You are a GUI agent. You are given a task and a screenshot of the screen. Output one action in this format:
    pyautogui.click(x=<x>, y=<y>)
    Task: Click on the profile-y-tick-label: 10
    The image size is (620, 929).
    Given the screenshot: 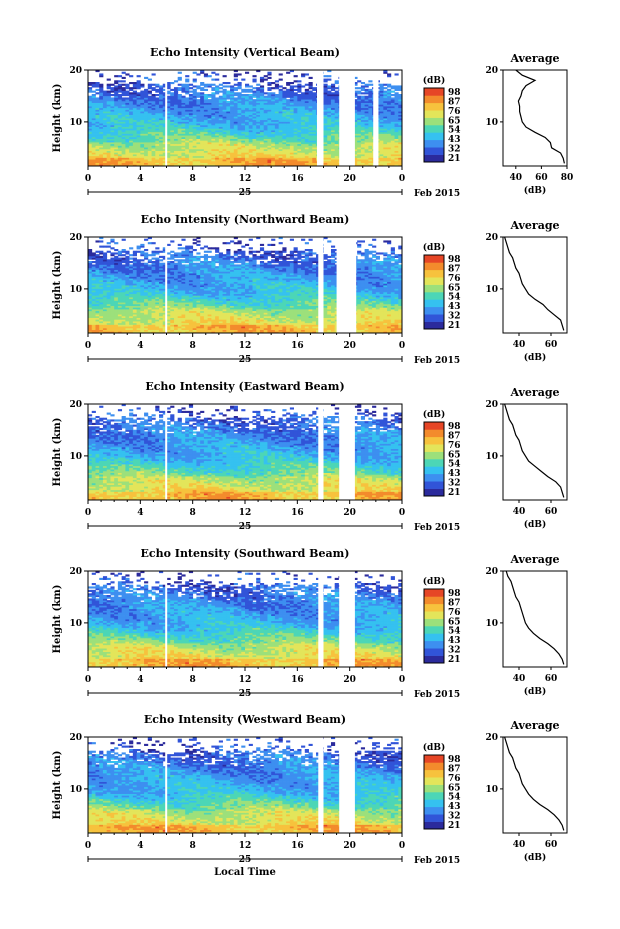 What is the action you would take?
    pyautogui.click(x=491, y=123)
    